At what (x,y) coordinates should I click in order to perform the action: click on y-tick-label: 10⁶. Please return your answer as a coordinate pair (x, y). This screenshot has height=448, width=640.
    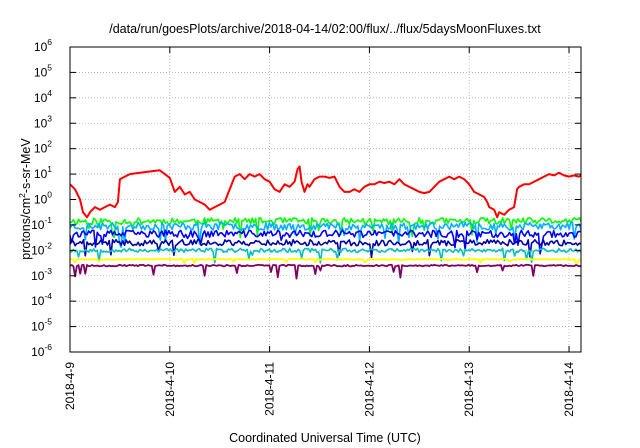
    Looking at the image, I should click on (43, 45).